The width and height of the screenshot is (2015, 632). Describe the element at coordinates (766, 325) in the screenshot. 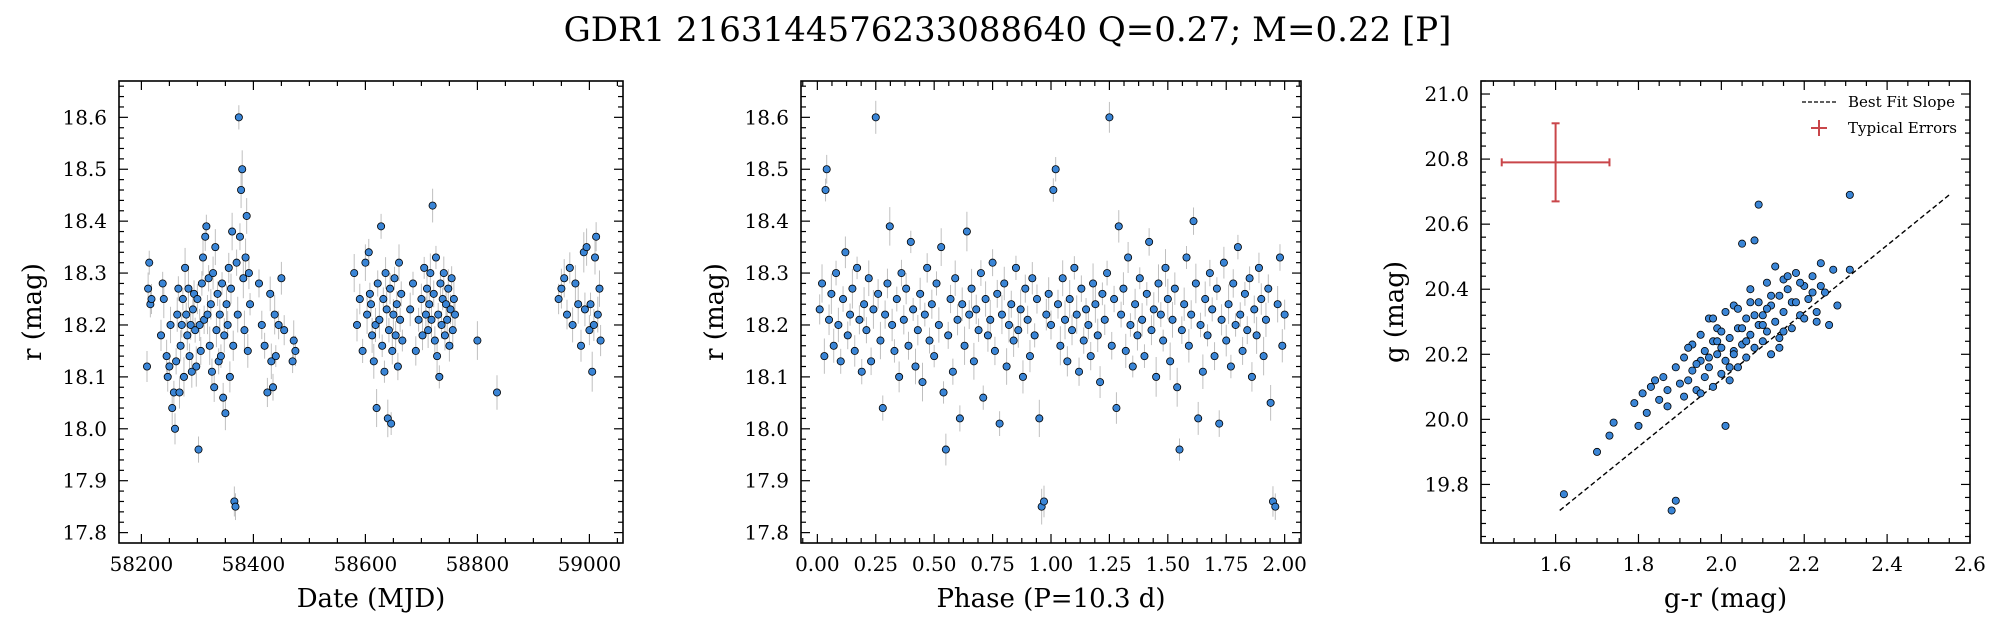

I see `y-tick-label: 18.2` at that location.